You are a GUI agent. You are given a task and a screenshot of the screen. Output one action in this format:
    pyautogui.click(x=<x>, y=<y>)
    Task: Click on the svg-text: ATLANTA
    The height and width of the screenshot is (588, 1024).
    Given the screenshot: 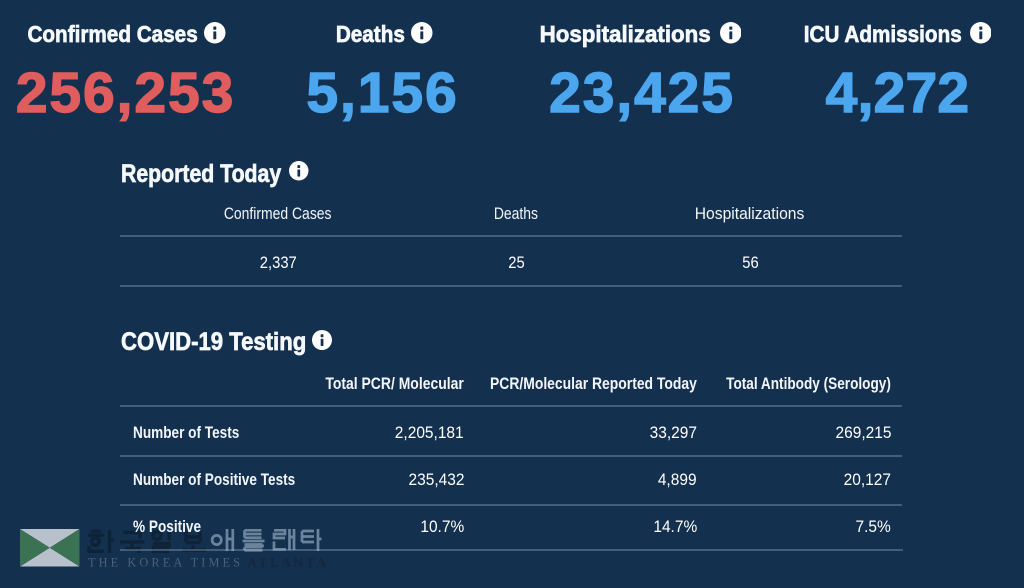 What is the action you would take?
    pyautogui.click(x=286, y=562)
    